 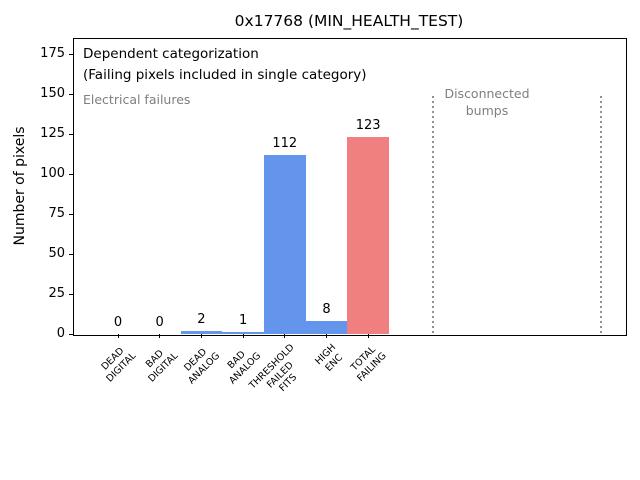 What do you see at coordinates (161, 366) in the screenshot?
I see `x-axis-tick-label: BAD DIGITAL` at bounding box center [161, 366].